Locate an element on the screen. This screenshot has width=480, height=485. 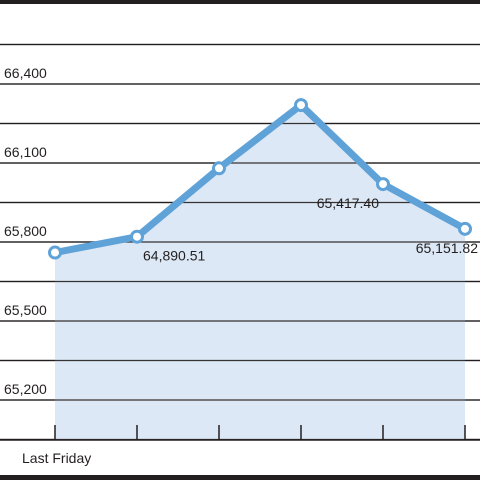
y-tick-label: 65,800 is located at coordinates (25, 231).